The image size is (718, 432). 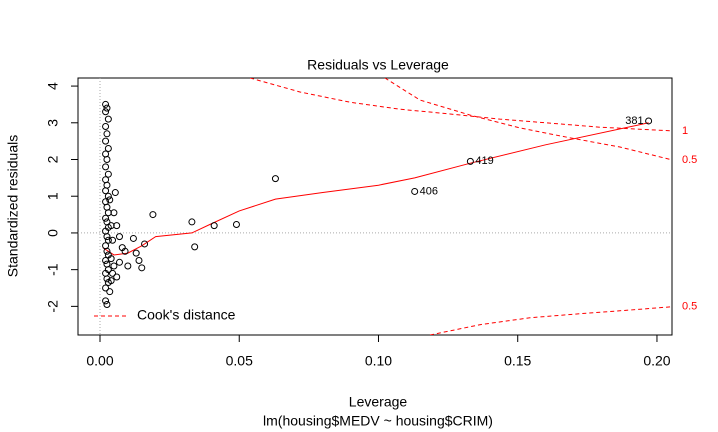 I want to click on x-tick-label: 0.20, so click(x=656, y=361).